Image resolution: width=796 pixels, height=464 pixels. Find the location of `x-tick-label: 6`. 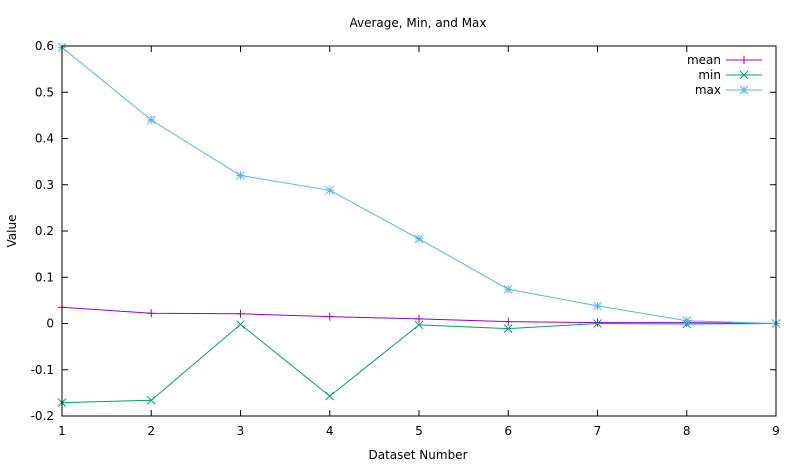

x-tick-label: 6 is located at coordinates (508, 431).